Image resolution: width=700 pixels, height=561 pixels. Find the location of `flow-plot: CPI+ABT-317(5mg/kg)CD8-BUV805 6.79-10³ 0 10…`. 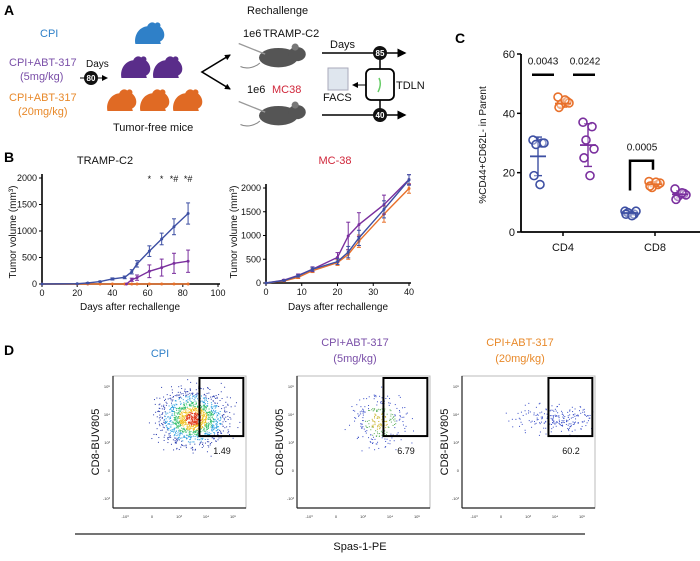

flow-plot: CPI+ABT-317(5mg/kg)CD8-BUV805 6.79-10³ 0 10… is located at coordinates (352, 428).